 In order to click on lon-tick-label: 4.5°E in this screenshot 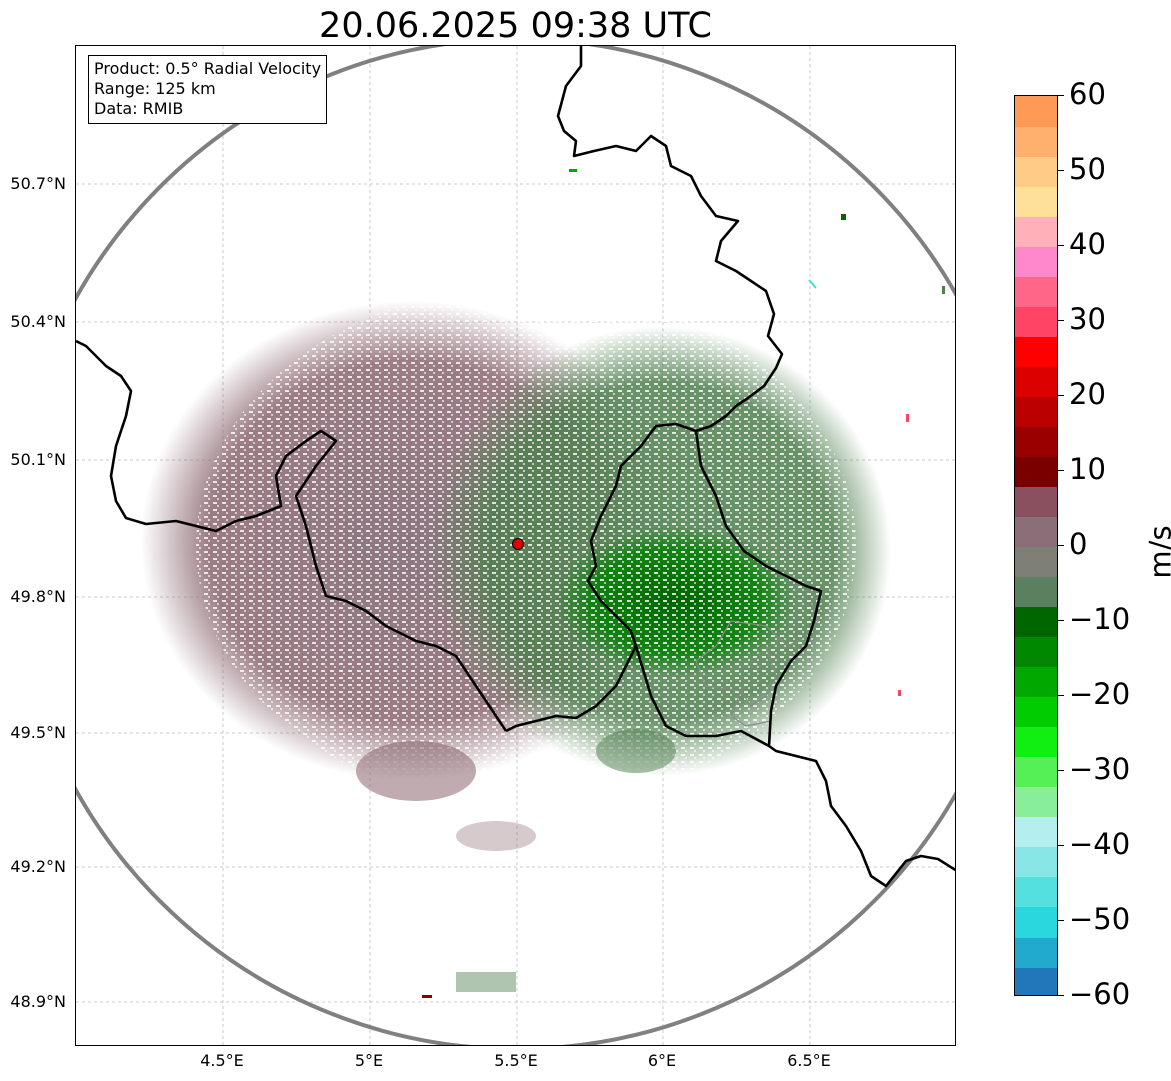, I will do `click(222, 1060)`.